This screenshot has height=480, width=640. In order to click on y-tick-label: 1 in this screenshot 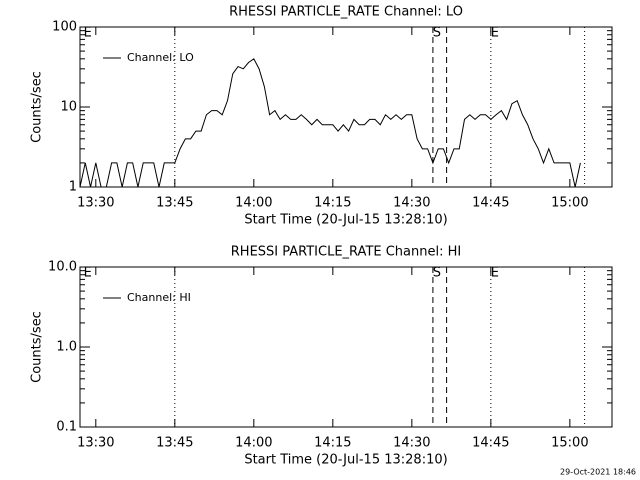, I will do `click(73, 187)`.